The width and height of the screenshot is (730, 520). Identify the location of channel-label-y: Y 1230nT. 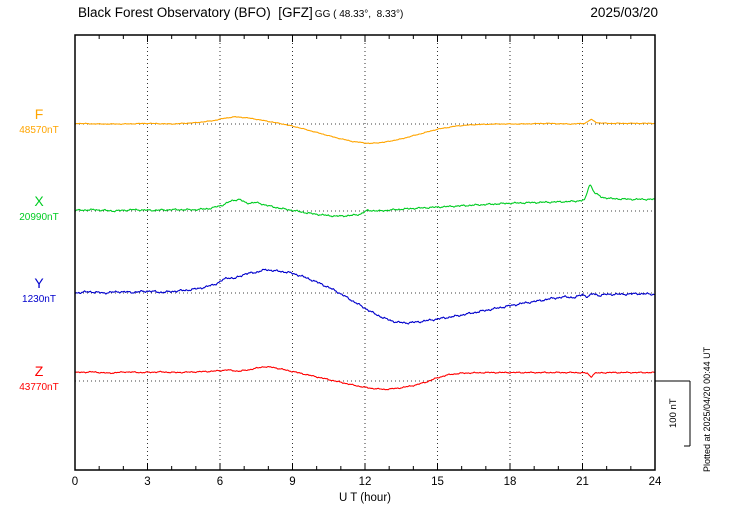
(39, 290).